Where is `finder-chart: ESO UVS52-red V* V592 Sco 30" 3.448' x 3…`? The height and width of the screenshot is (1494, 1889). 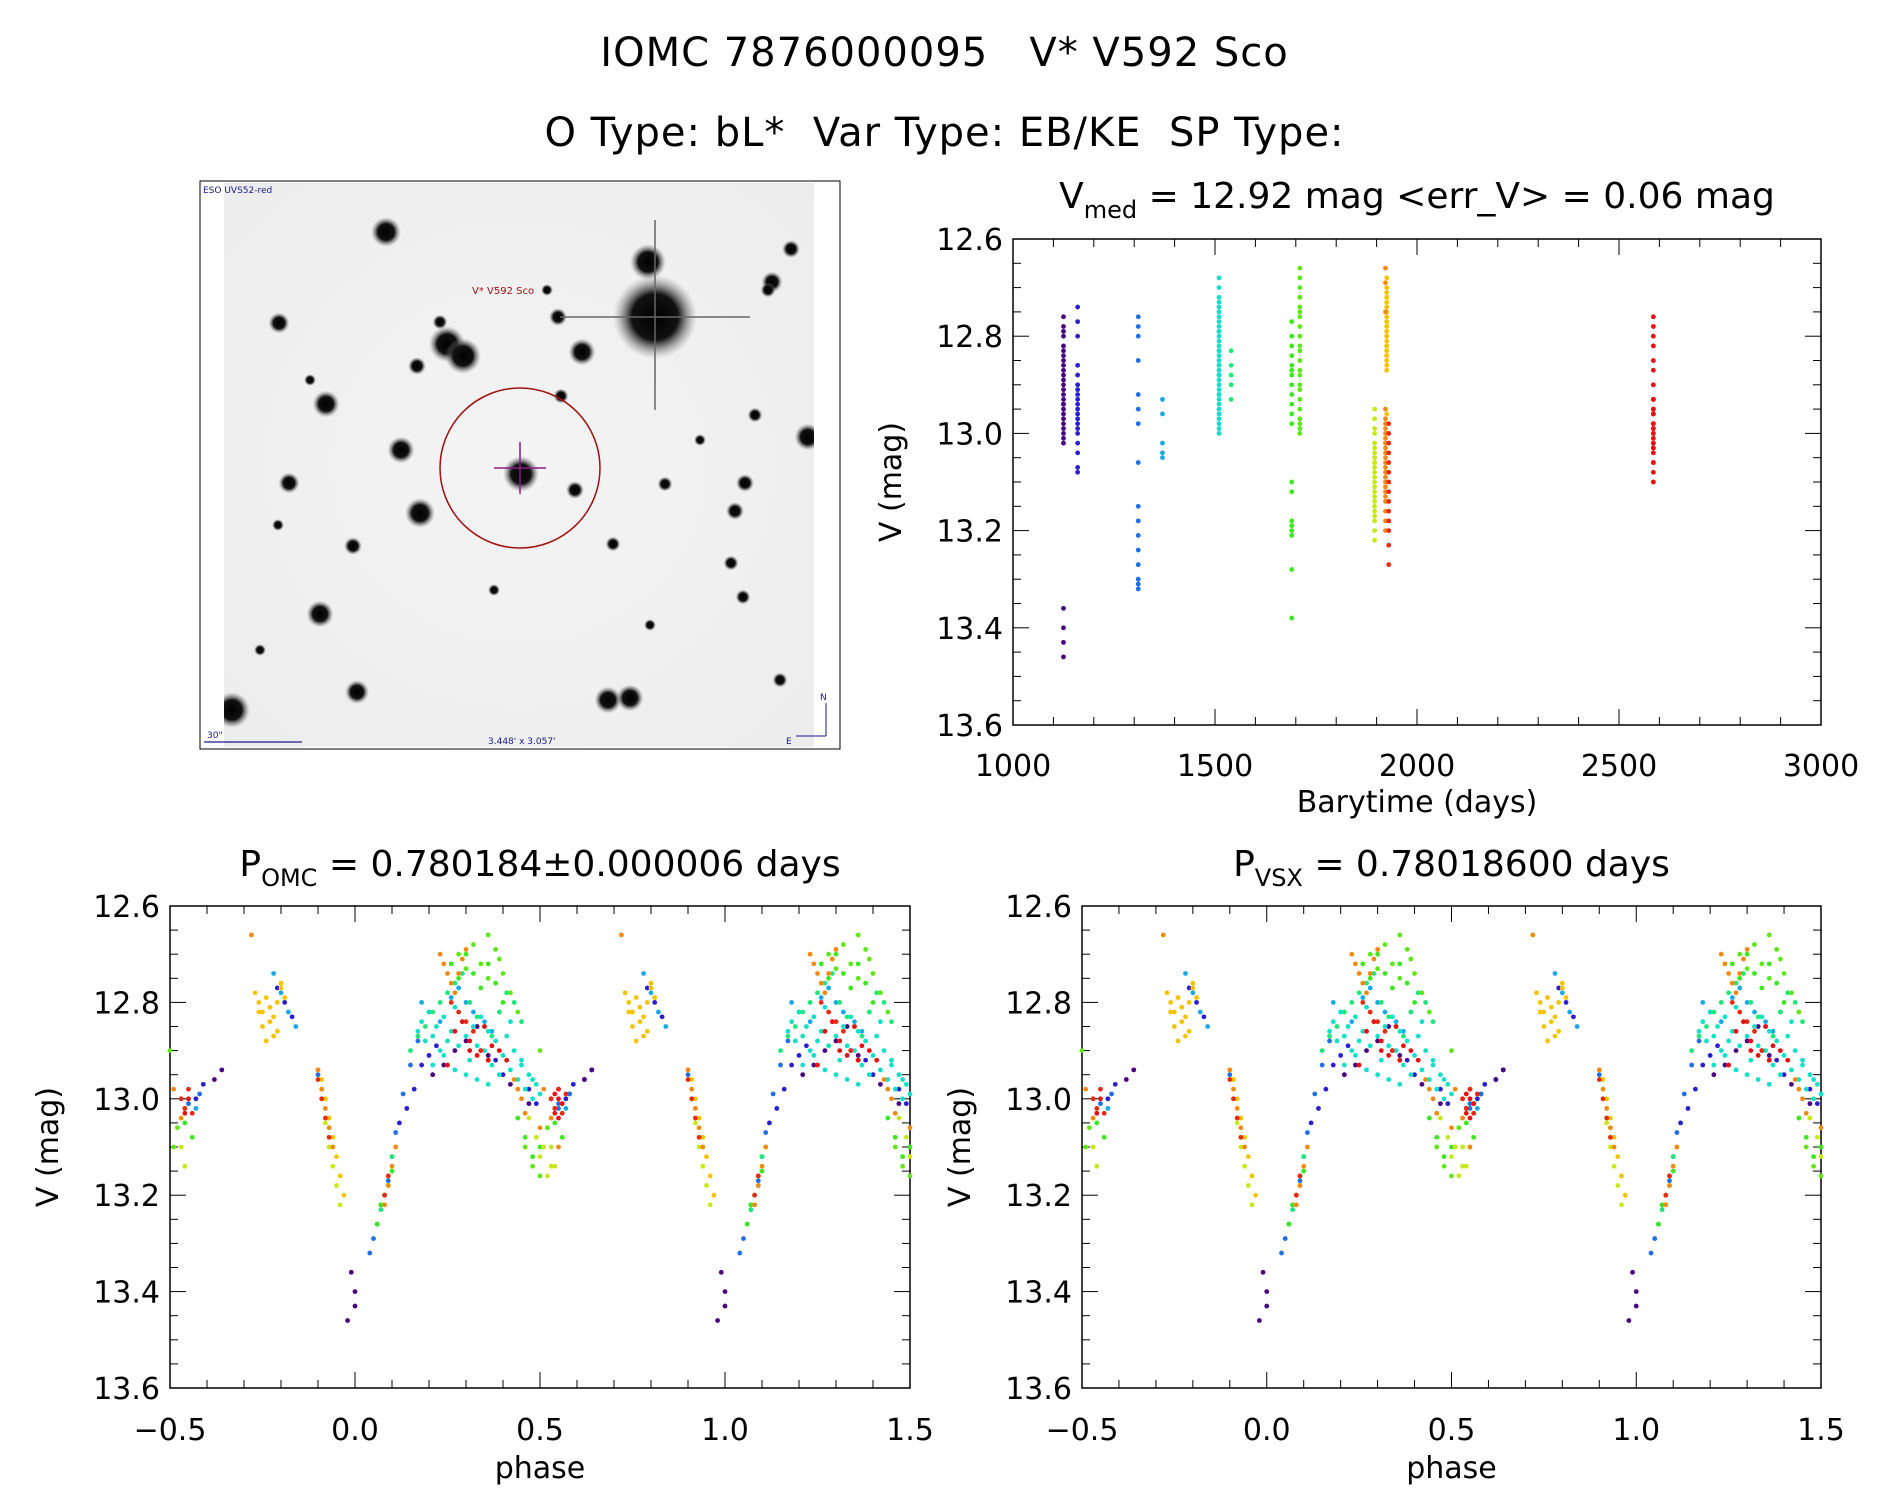 finder-chart: ESO UVS52-red V* V592 Sco 30" 3.448' x 3… is located at coordinates (520, 465).